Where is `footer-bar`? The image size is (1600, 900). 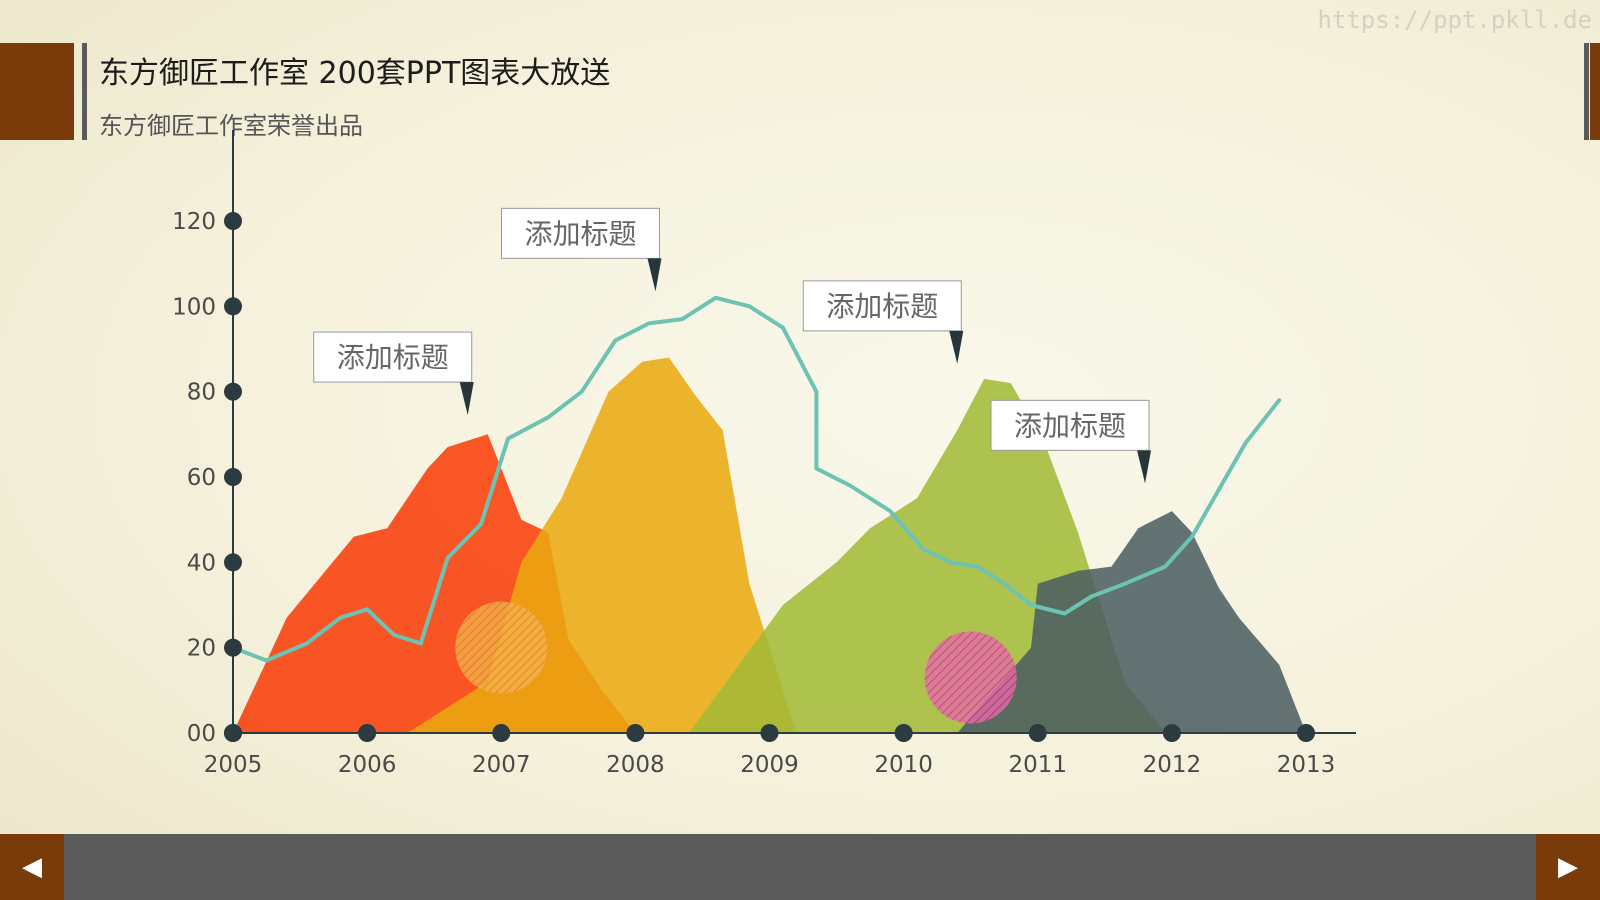
footer-bar is located at coordinates (800, 867).